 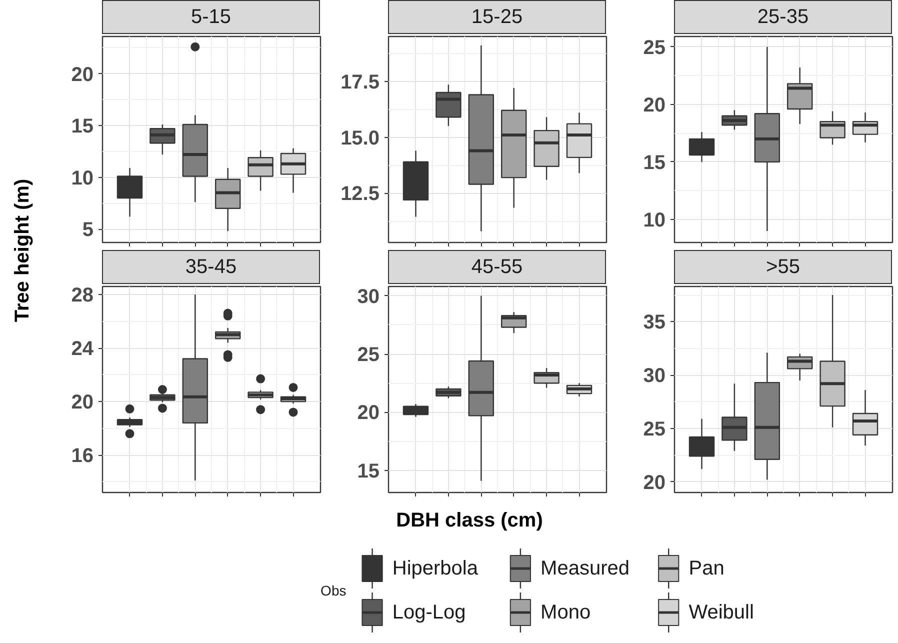 I want to click on y-axis-title: Tree height (m), so click(x=23, y=250).